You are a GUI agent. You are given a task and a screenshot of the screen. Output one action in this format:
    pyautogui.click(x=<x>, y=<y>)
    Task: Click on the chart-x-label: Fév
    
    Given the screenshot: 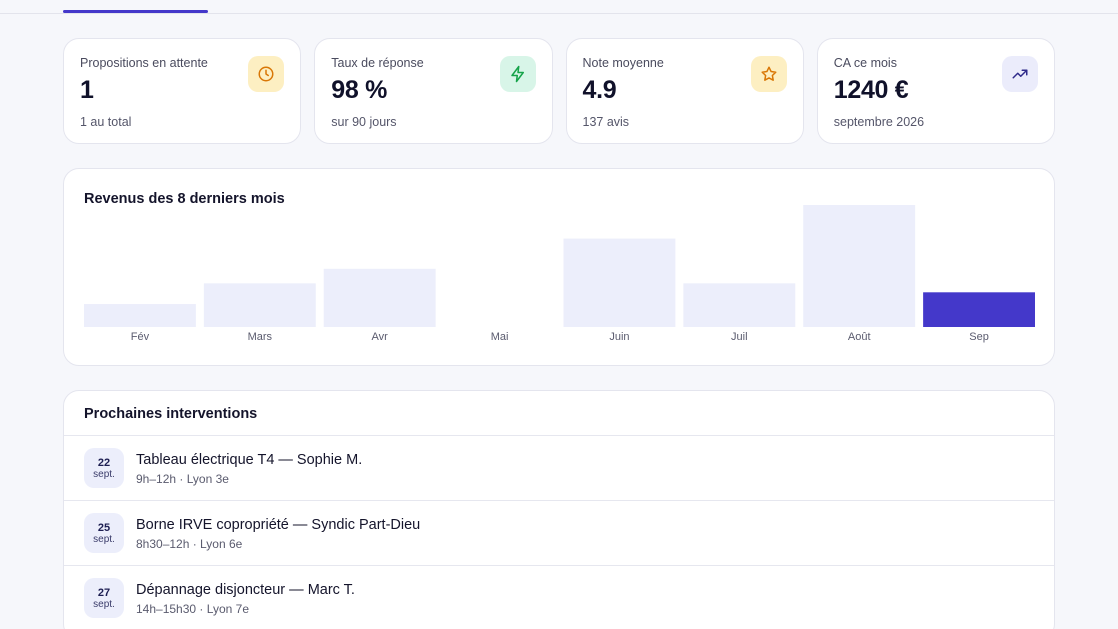 What is the action you would take?
    pyautogui.click(x=140, y=337)
    